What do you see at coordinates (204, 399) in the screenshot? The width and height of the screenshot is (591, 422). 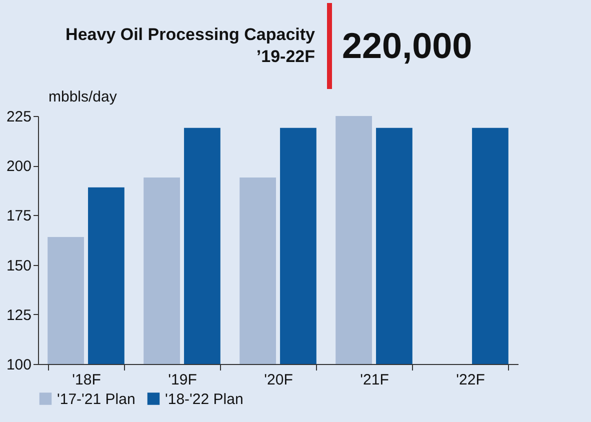 I see `legend-label: '18-'22 Plan` at bounding box center [204, 399].